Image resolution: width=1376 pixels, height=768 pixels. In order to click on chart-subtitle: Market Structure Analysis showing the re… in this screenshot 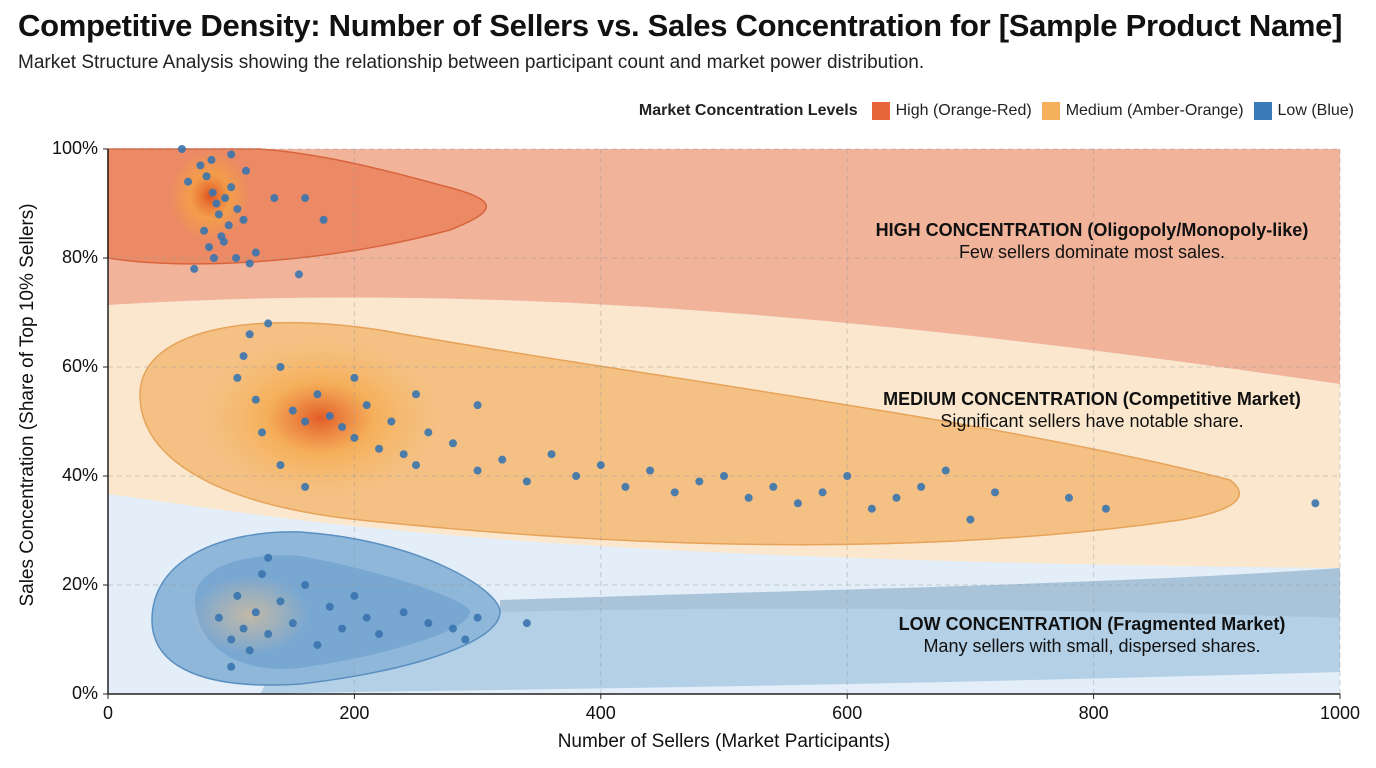, I will do `click(471, 62)`.